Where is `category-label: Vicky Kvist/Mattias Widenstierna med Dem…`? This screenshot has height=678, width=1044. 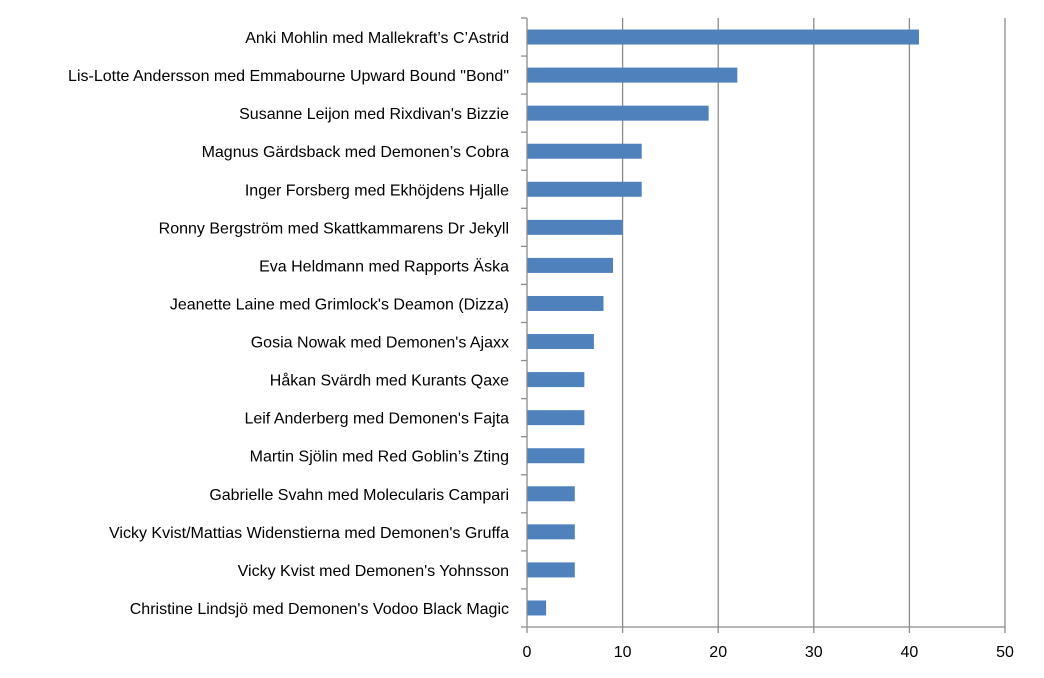 category-label: Vicky Kvist/Mattias Widenstierna med Dem… is located at coordinates (309, 533).